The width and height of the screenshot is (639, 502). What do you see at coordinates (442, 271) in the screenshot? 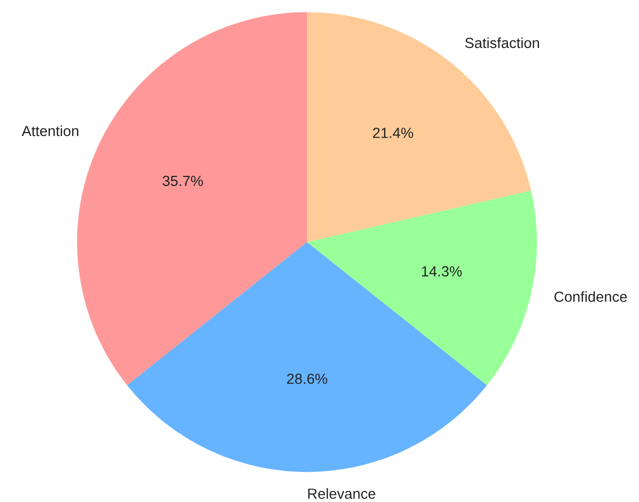
I see `data-label: 14.3%` at bounding box center [442, 271].